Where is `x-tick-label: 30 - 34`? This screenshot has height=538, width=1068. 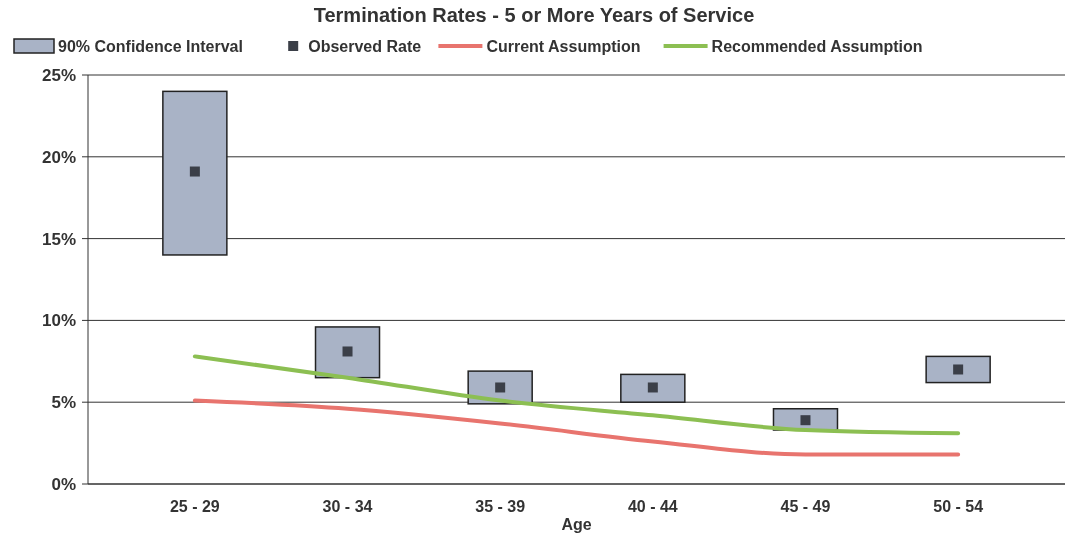
x-tick-label: 30 - 34 is located at coordinates (347, 506).